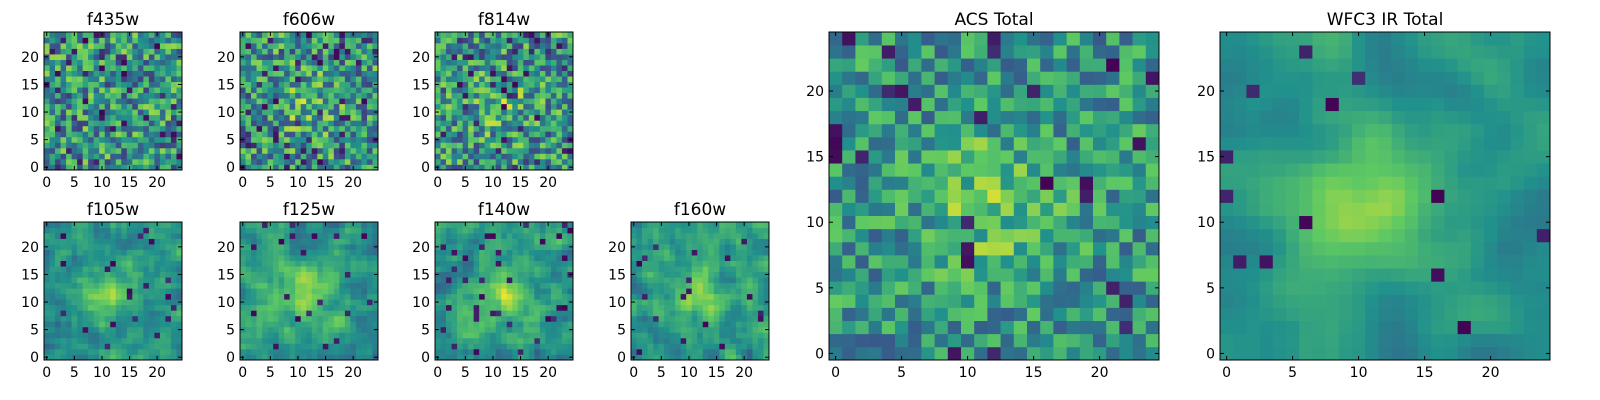 Image resolution: width=1600 pixels, height=400 pixels. What do you see at coordinates (700, 210) in the screenshot?
I see `panel-title: f160w` at bounding box center [700, 210].